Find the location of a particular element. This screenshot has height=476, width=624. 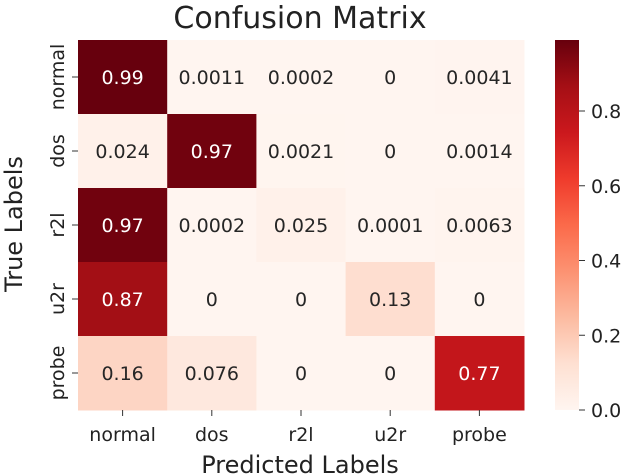

cell-value-label: 0.77 is located at coordinates (479, 374).